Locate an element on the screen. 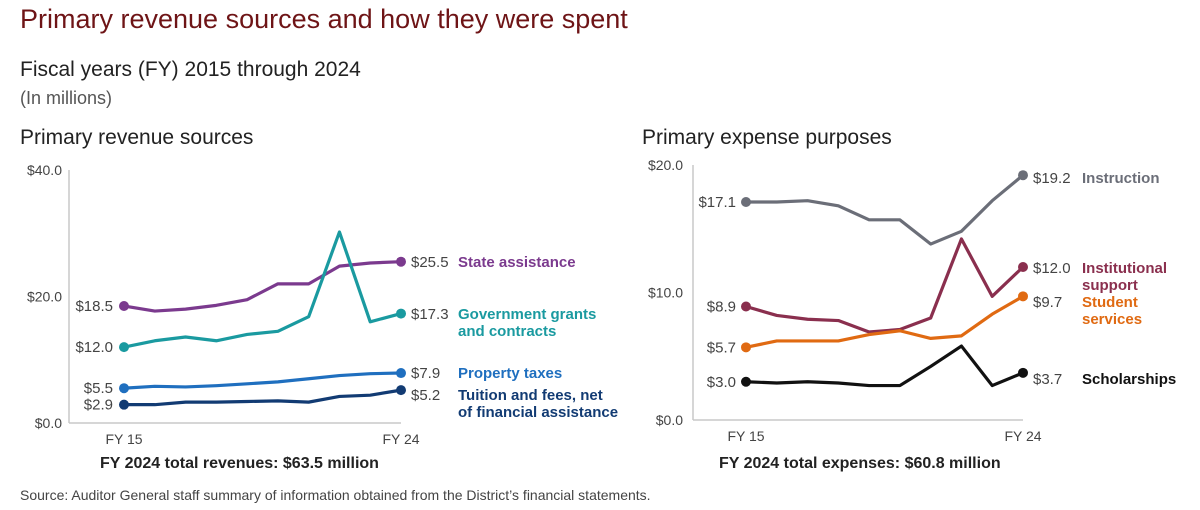  subtitle: Fiscal years (FY) 2015 through 2024 is located at coordinates (190, 69).